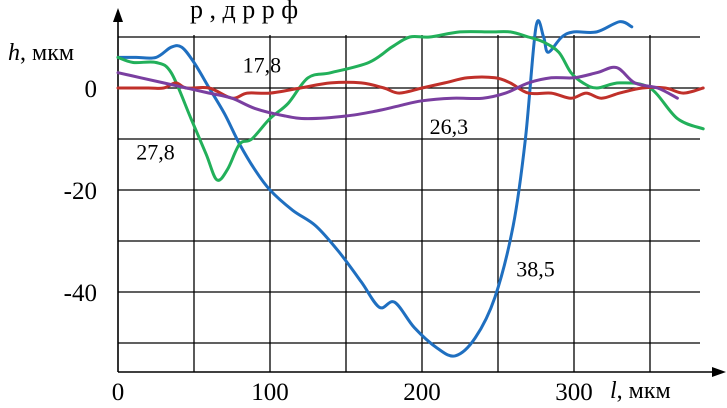  I want to click on y-tick-label: 0, so click(91, 89).